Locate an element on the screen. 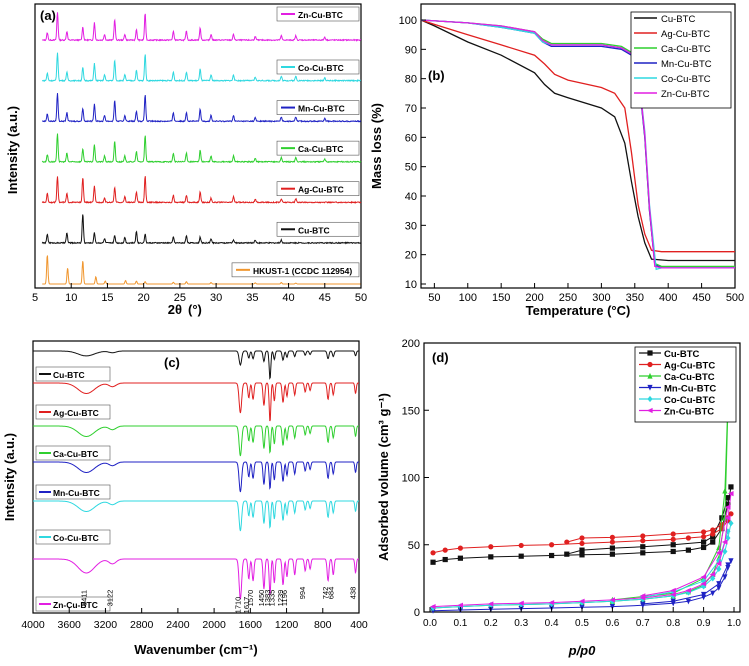 This screenshot has width=749, height=666. legend-box-c-zn-cu-btc is located at coordinates (73, 604).